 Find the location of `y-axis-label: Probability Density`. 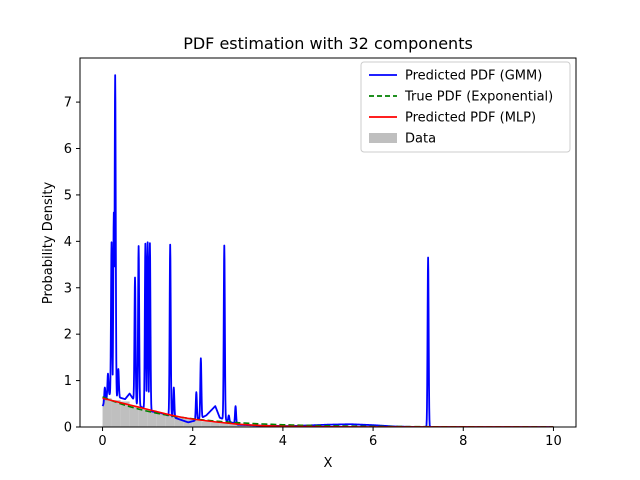

y-axis-label: Probability Density is located at coordinates (48, 243).